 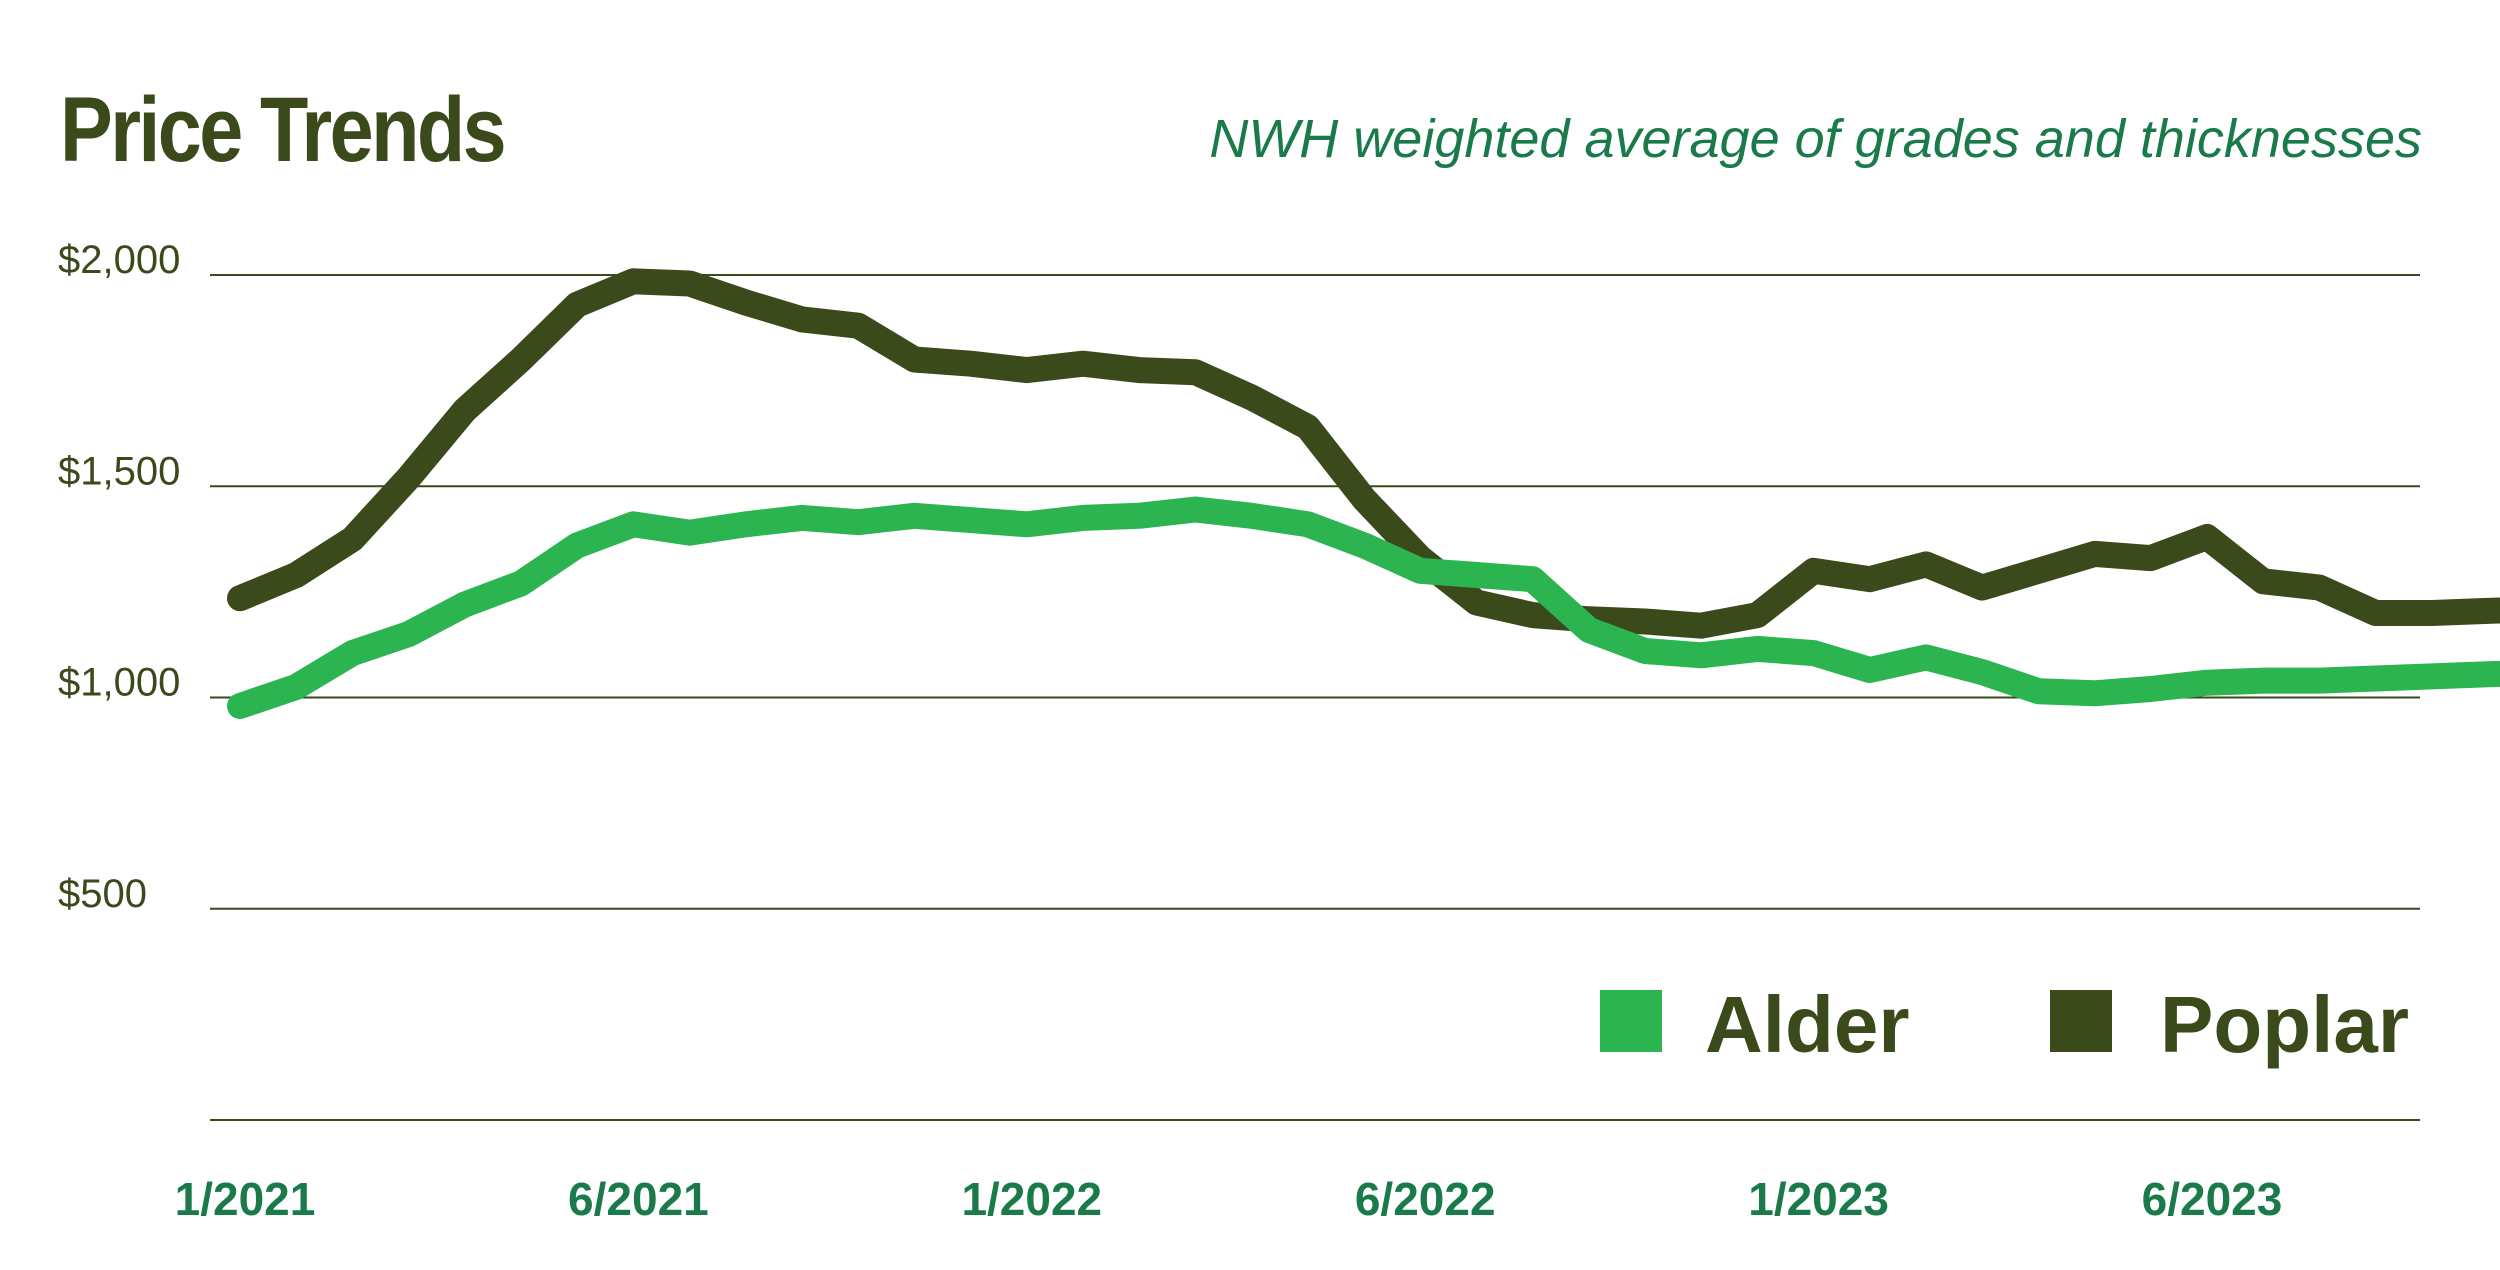 I want to click on y-axis-tick-labels: $2,000 $1,500 $1,000 $500, so click(x=119, y=577).